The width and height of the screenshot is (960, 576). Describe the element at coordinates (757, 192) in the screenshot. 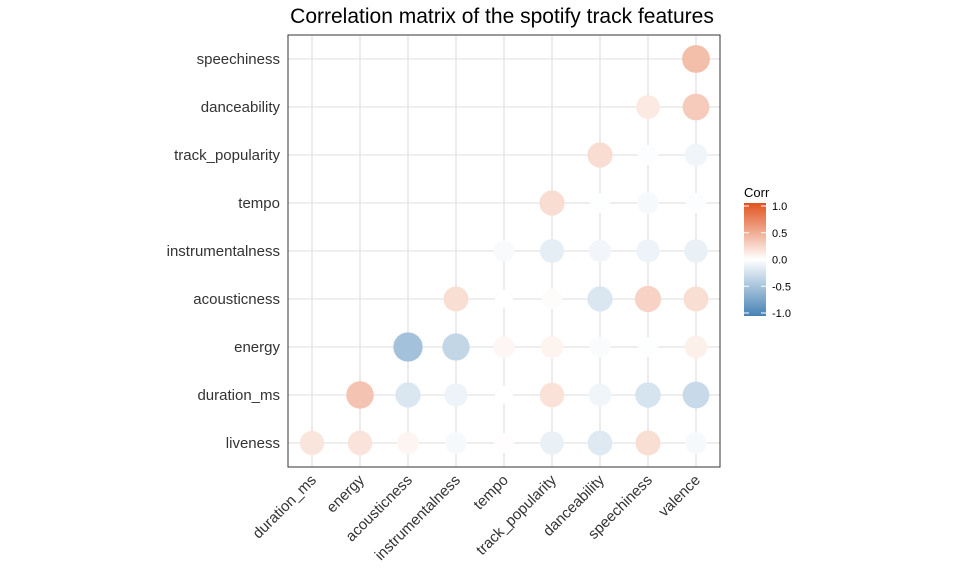

I see `legend-title: Corr` at that location.